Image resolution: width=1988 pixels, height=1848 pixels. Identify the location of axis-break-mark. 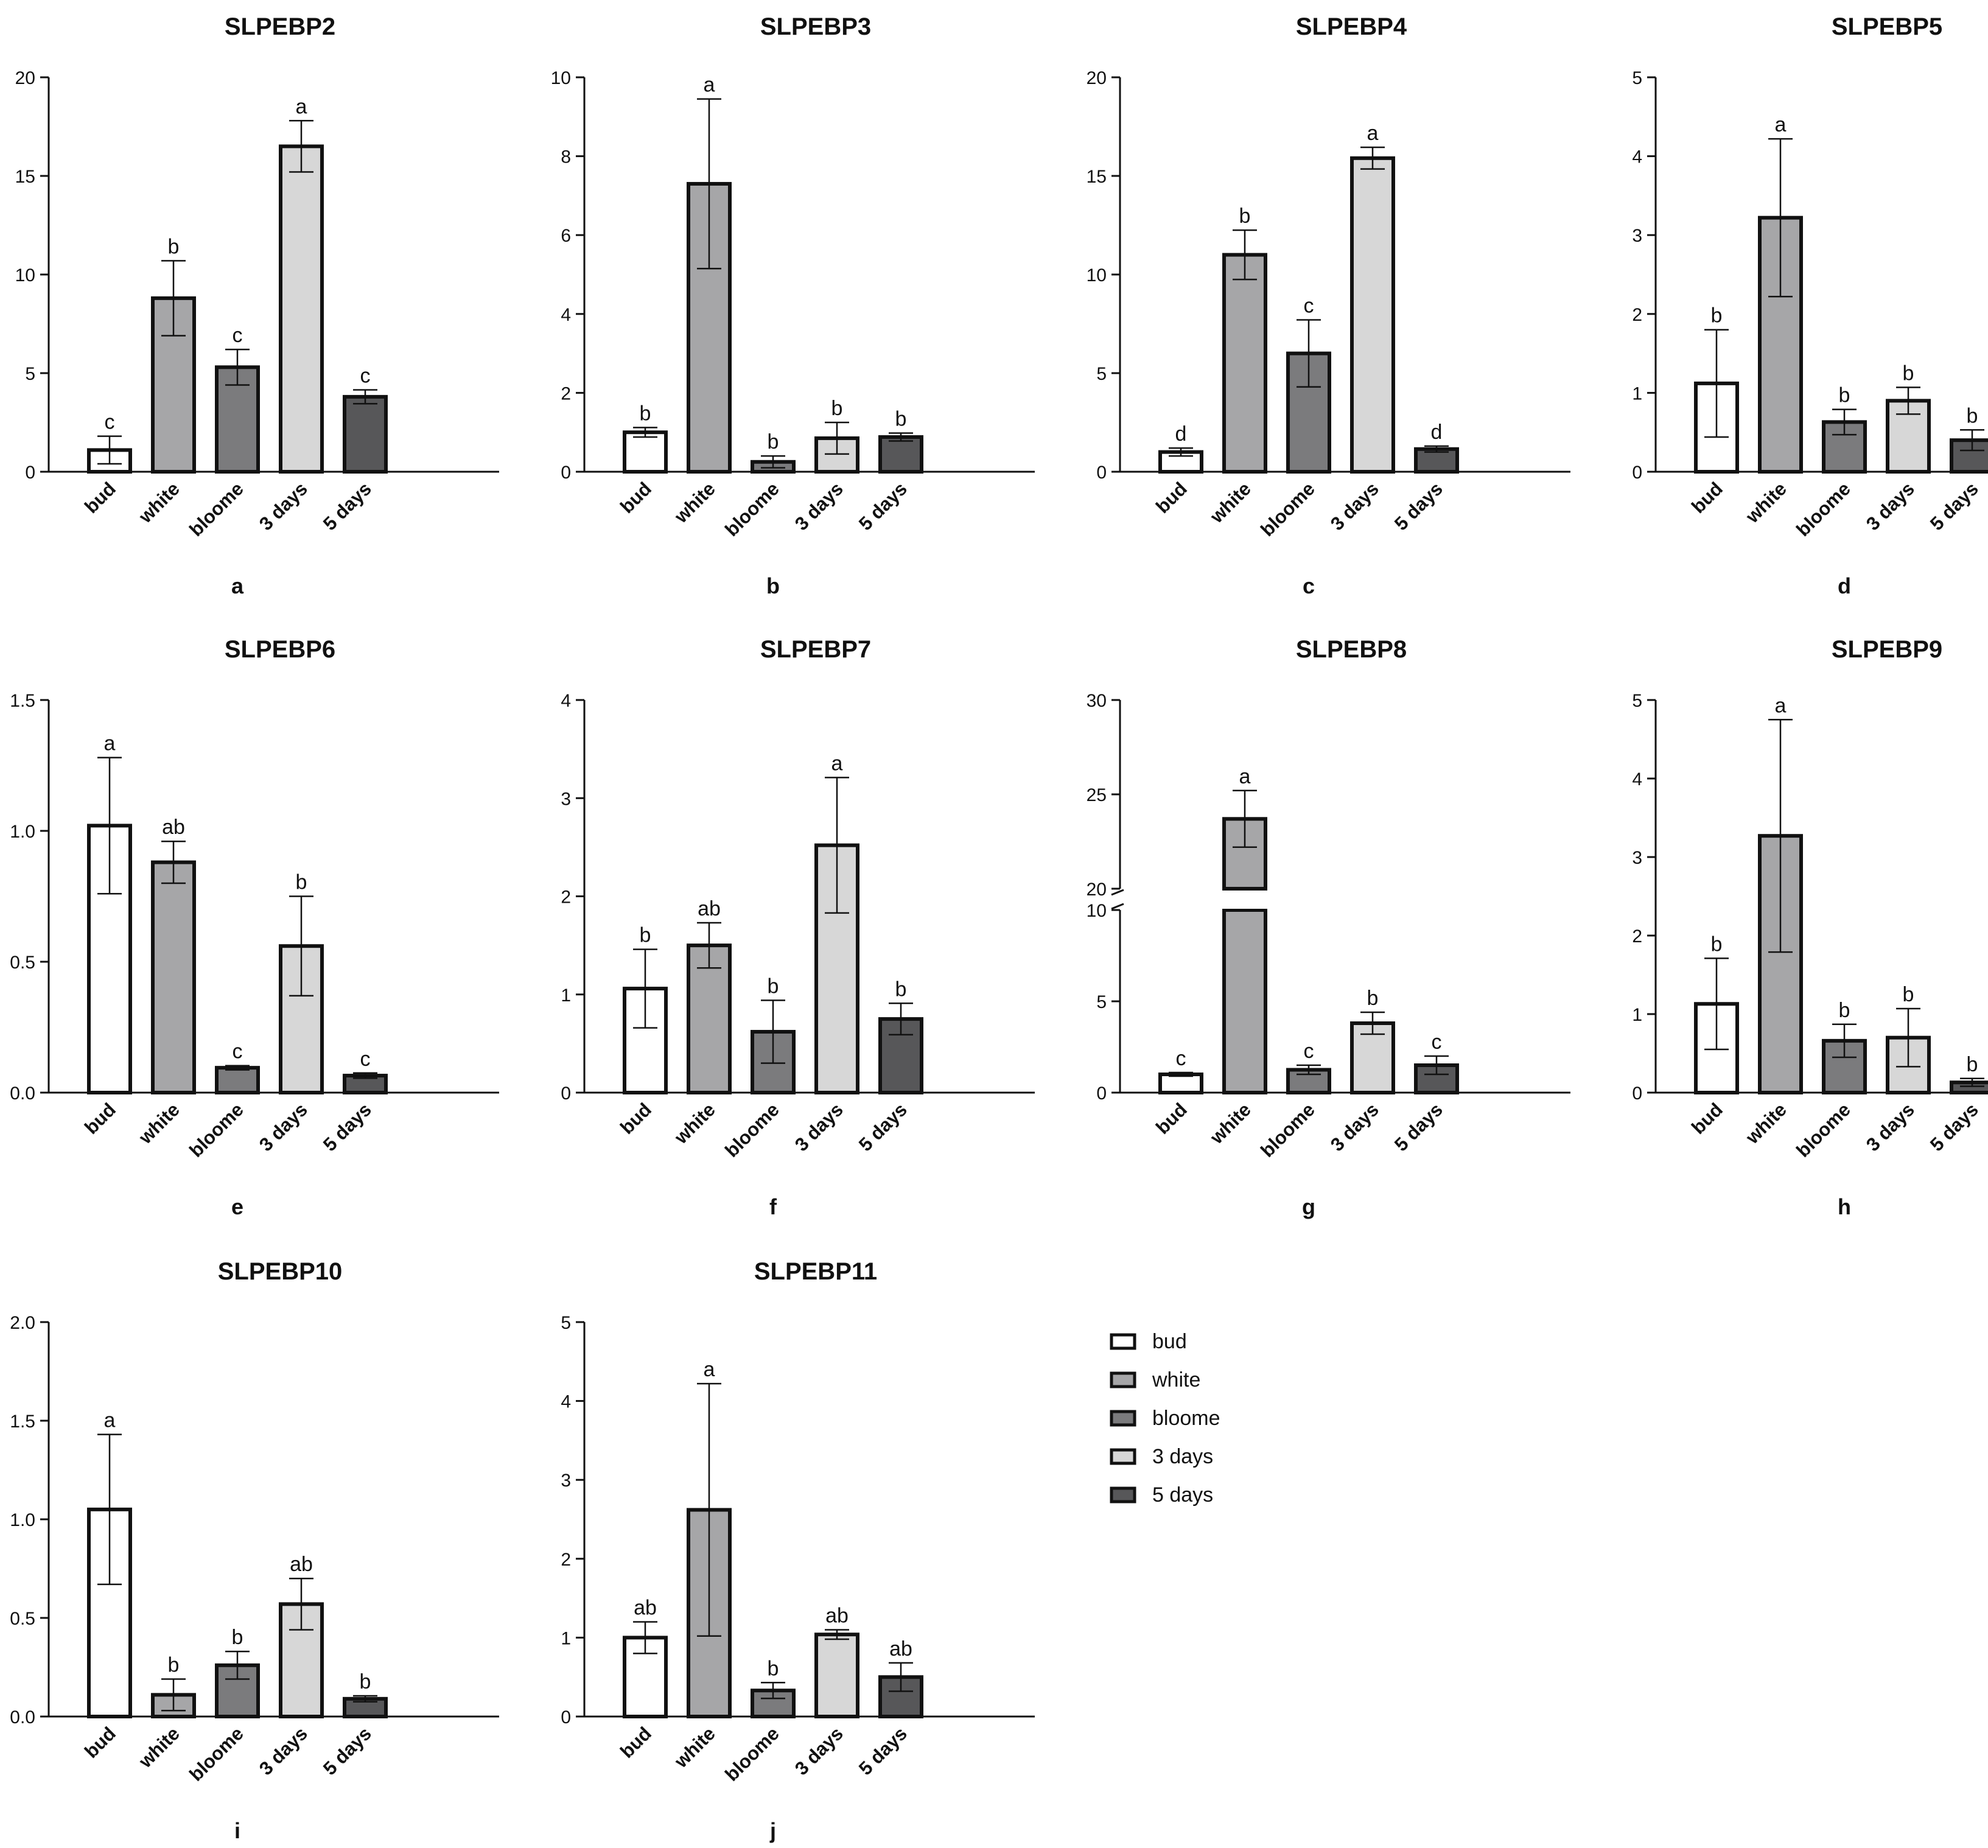
(1117, 892).